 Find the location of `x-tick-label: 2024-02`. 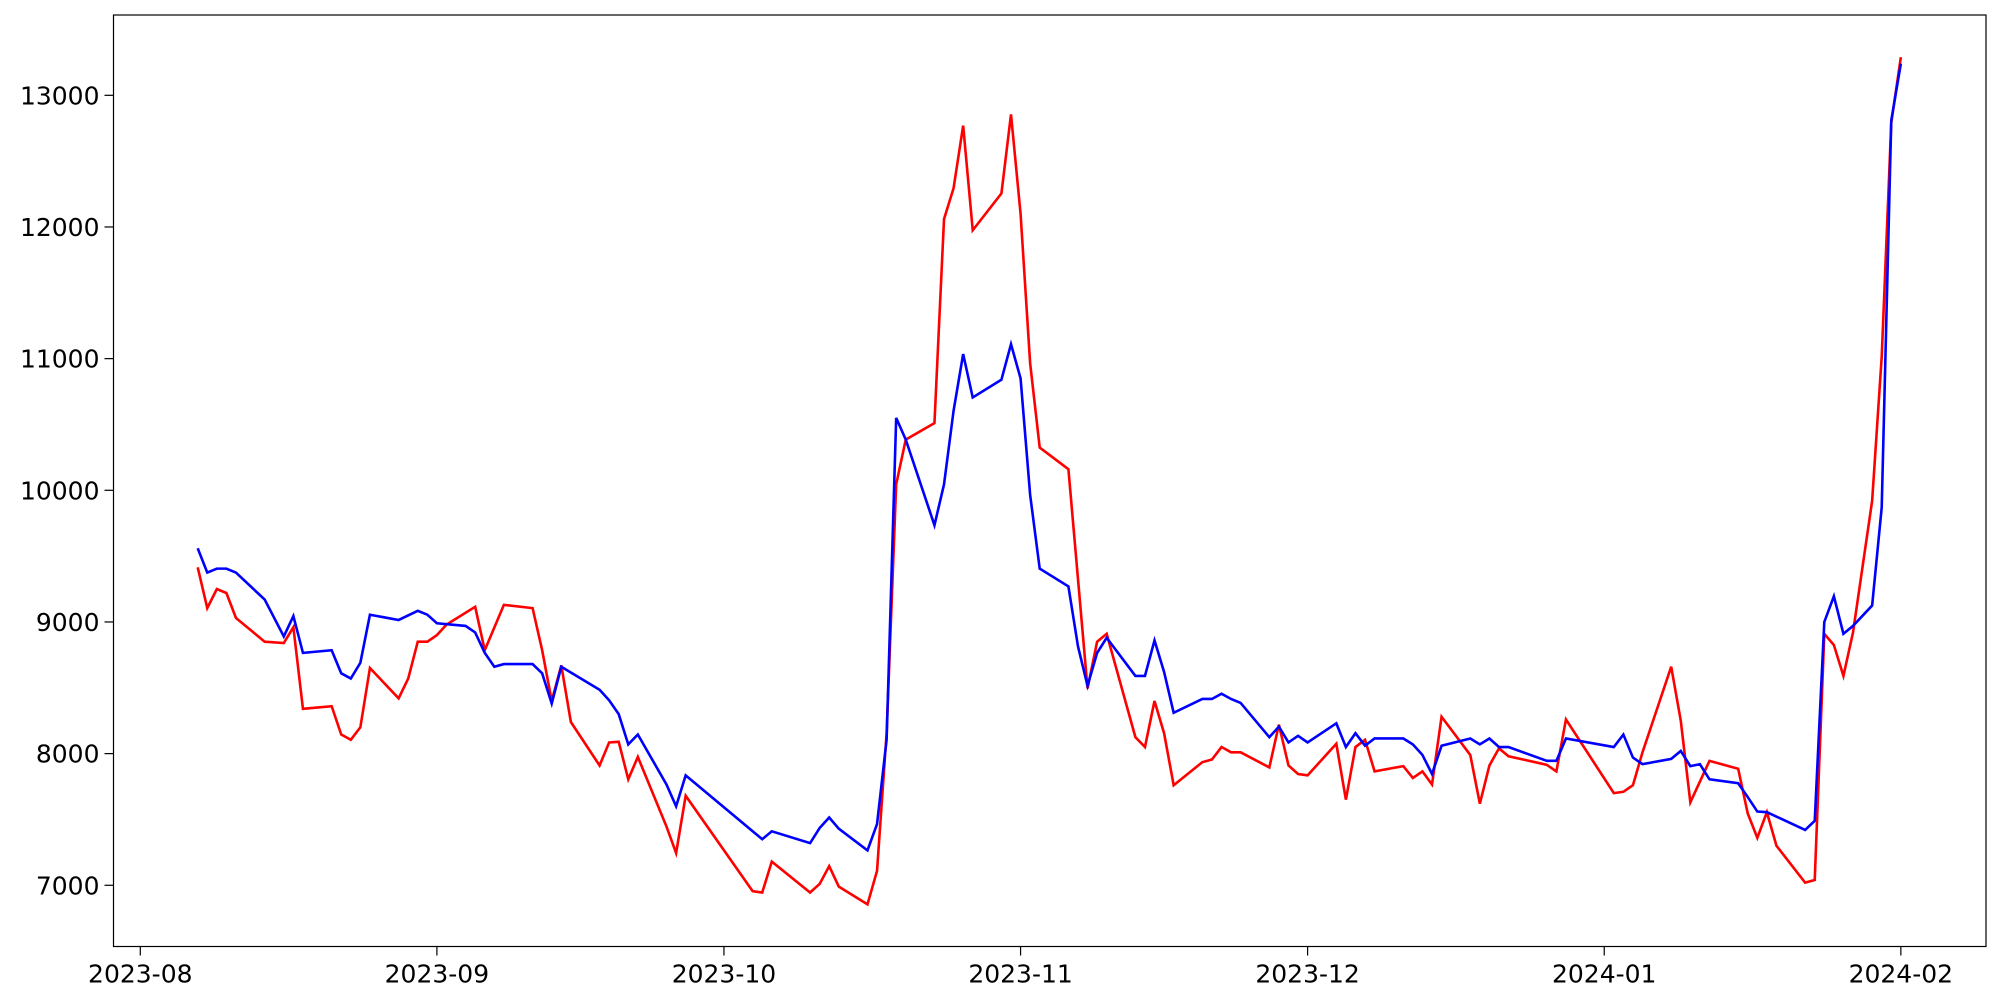

x-tick-label: 2024-02 is located at coordinates (1901, 974).